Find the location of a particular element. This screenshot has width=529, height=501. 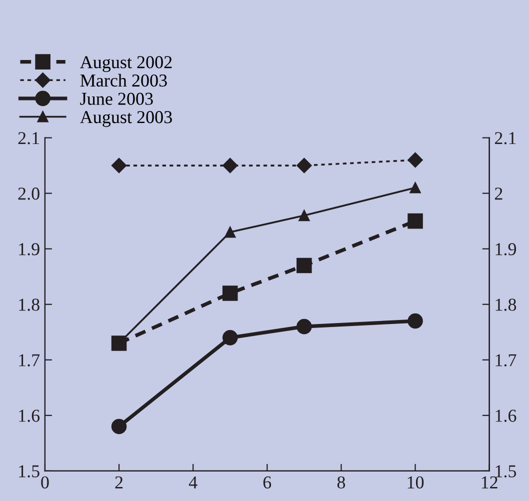

x-tick-label: 4 is located at coordinates (193, 482).